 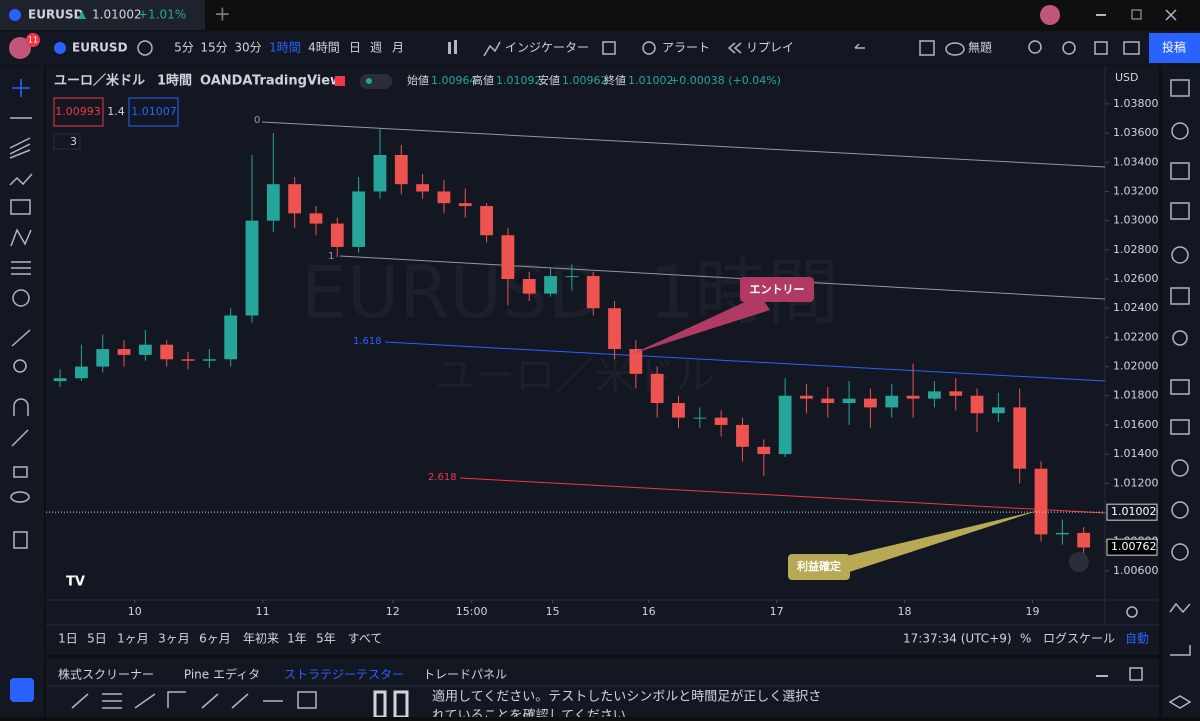 I want to click on settings-button, so click(x=1069, y=48).